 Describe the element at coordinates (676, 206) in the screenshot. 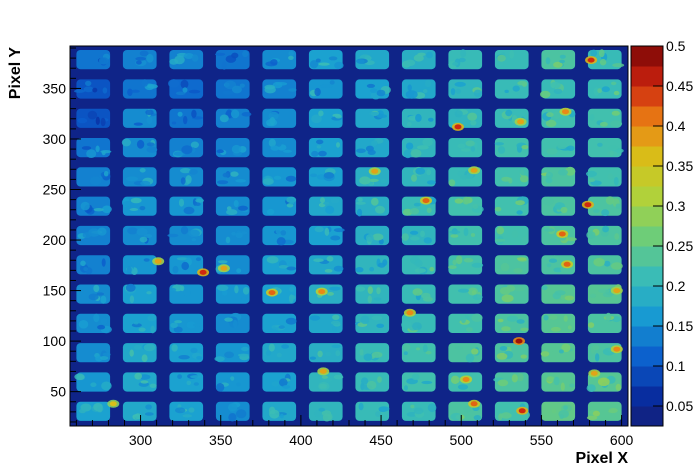

I see `colorbar-tick-label: 0.3` at that location.